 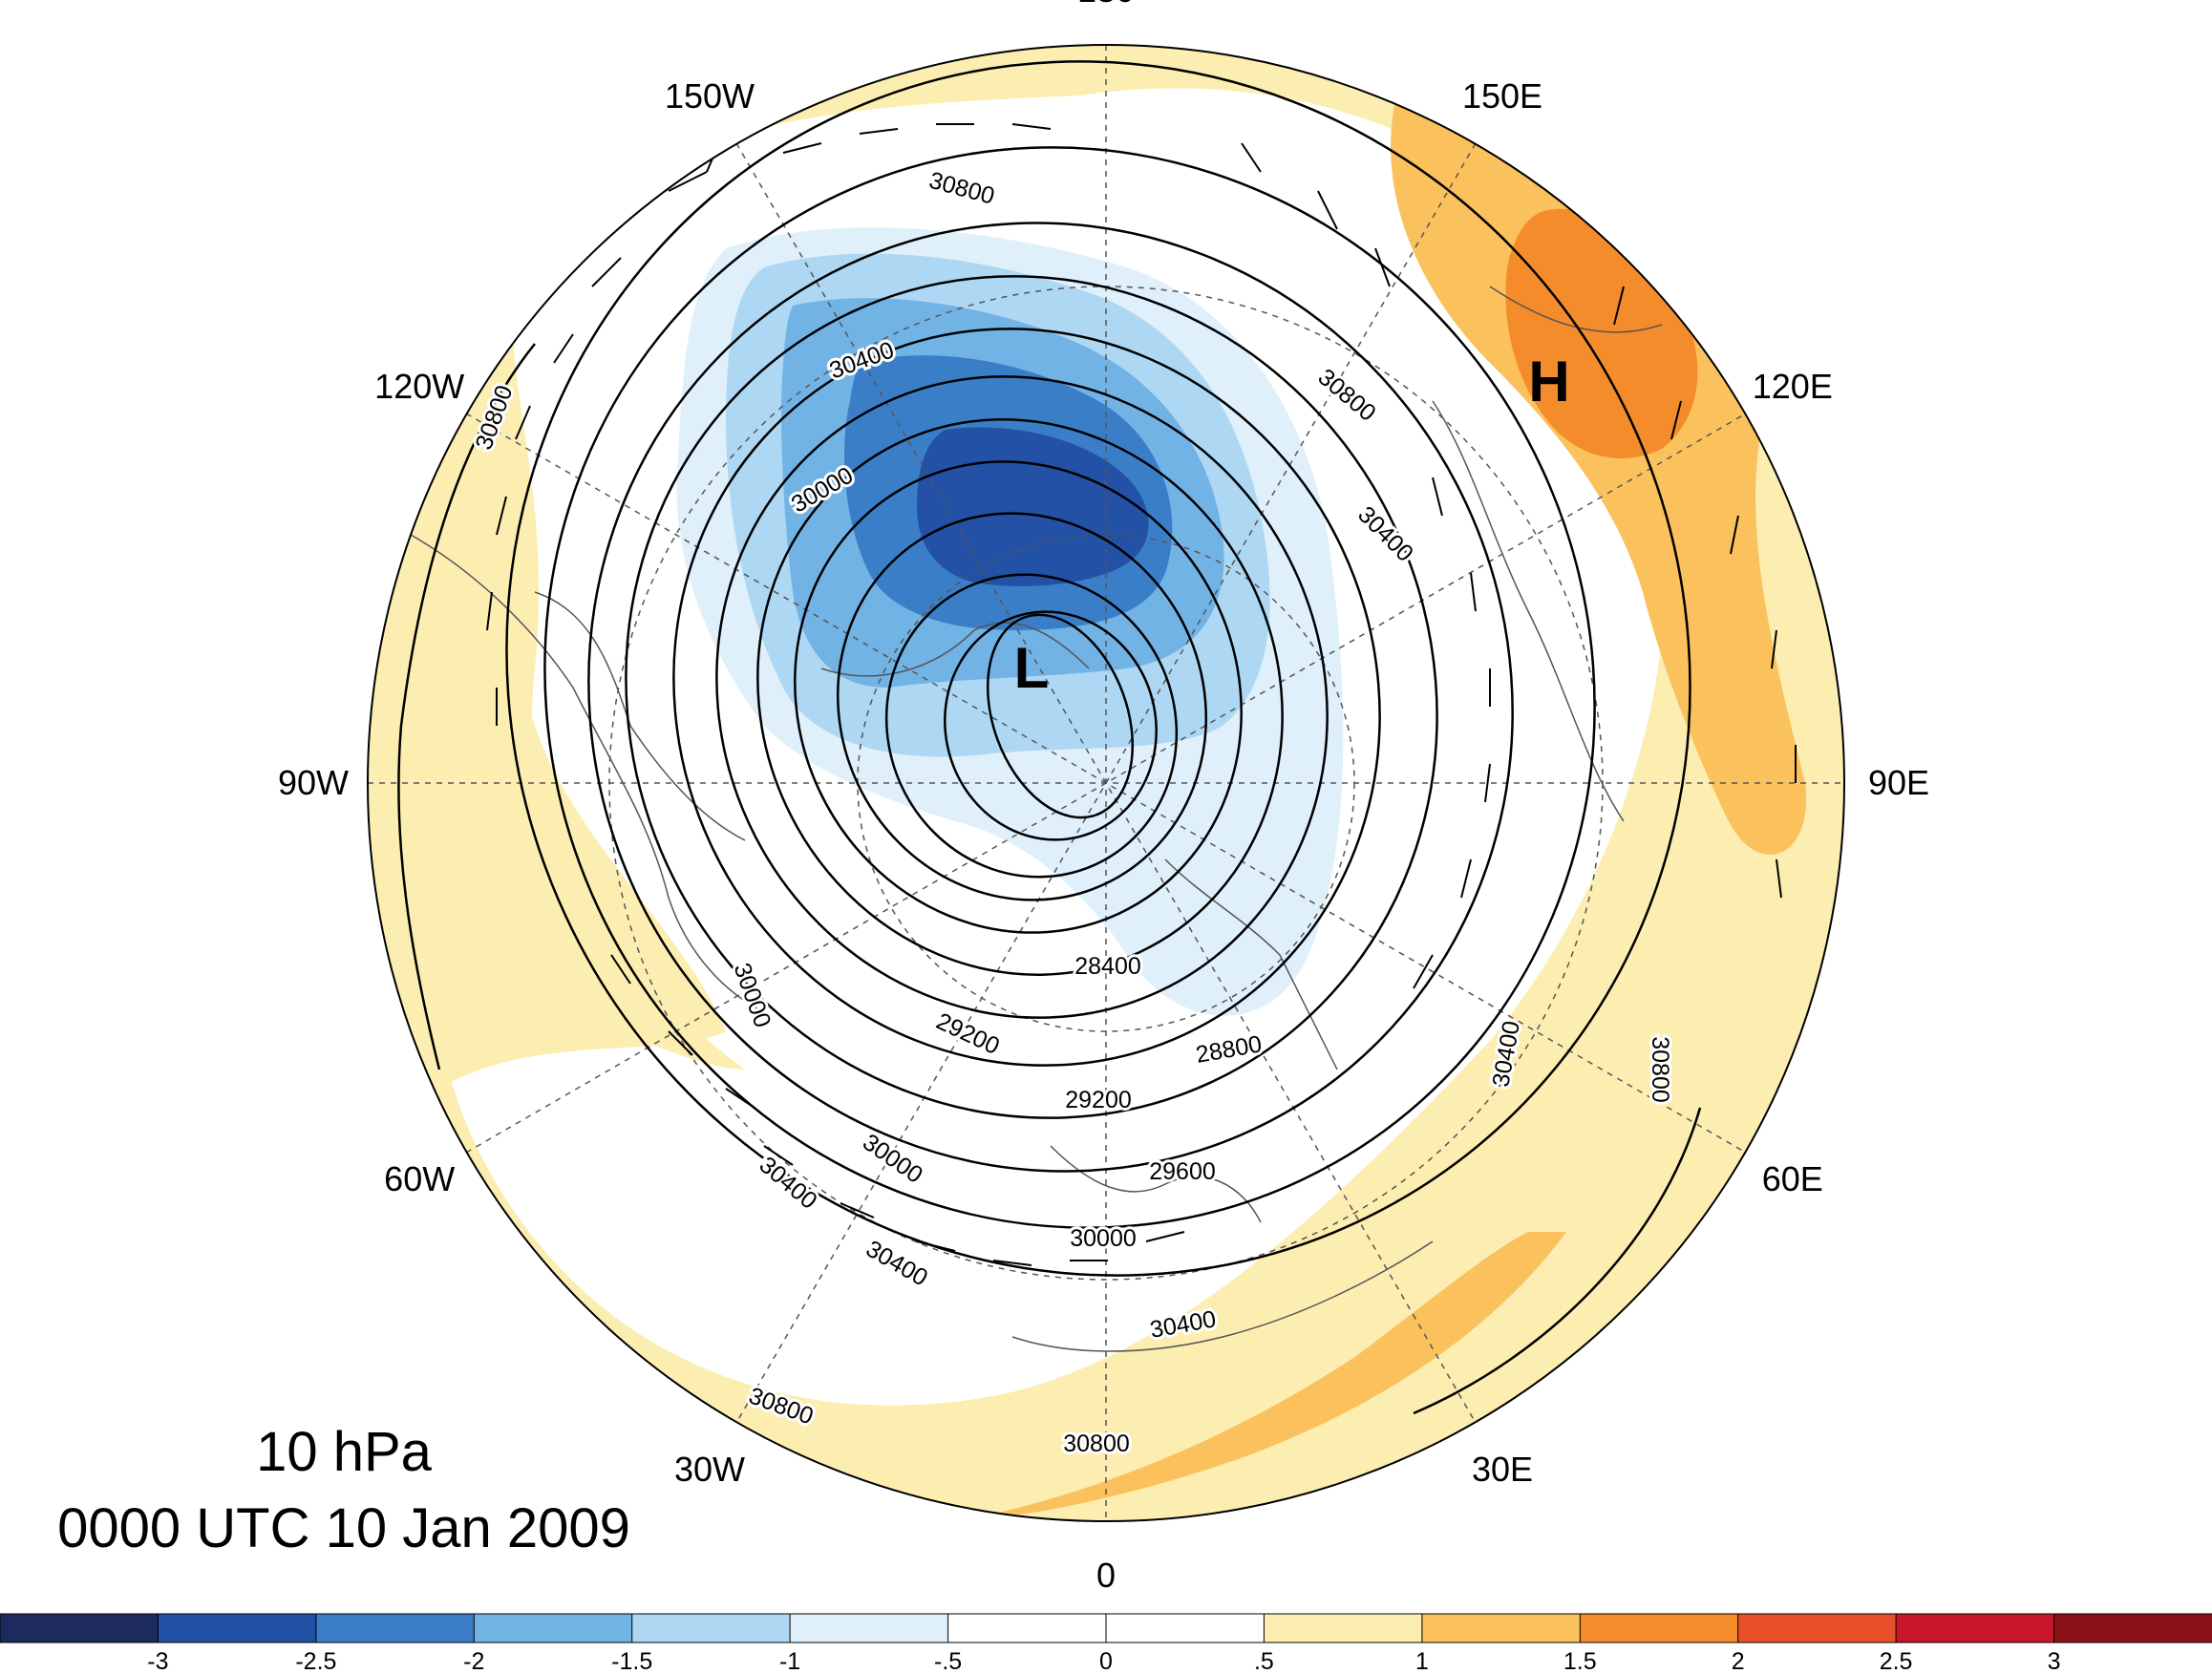 I want to click on high-pressure-label: H, so click(x=1548, y=381).